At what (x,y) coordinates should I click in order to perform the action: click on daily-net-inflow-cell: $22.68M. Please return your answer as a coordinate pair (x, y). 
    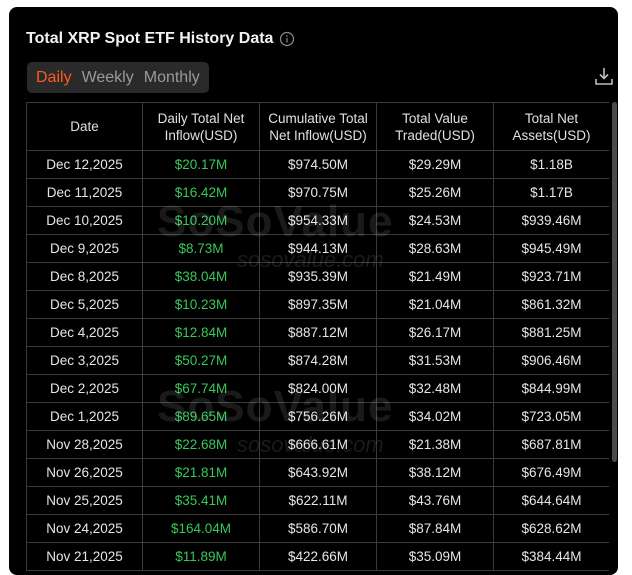
    Looking at the image, I should click on (201, 444).